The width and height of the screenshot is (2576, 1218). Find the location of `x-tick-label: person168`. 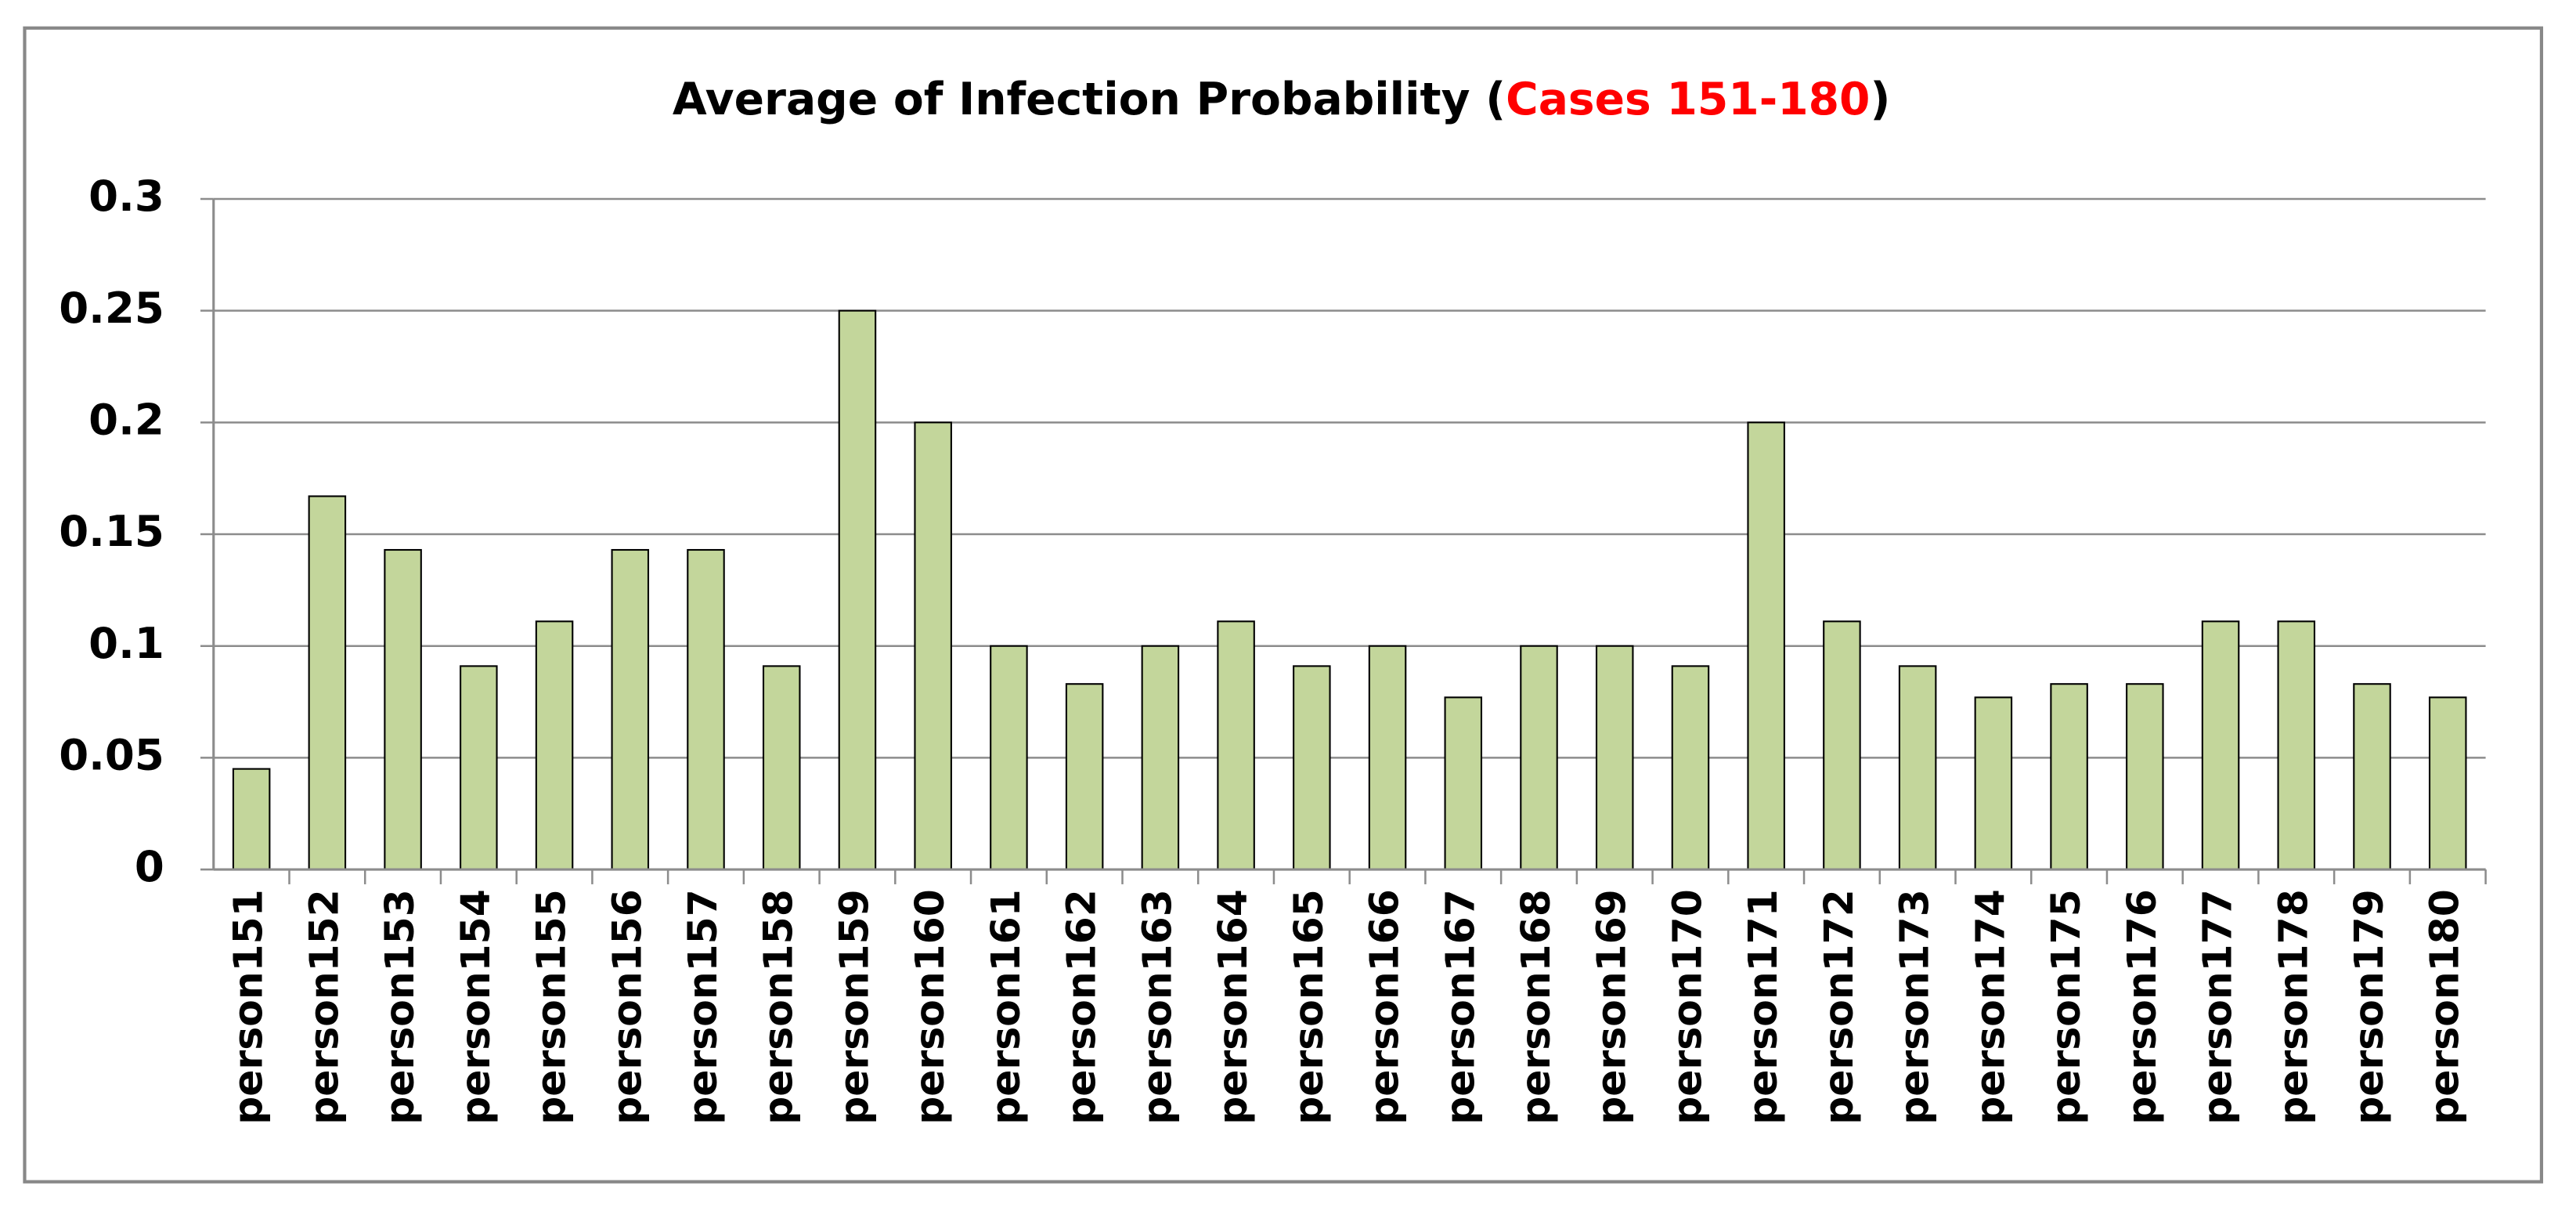

x-tick-label: person168 is located at coordinates (1536, 1007).